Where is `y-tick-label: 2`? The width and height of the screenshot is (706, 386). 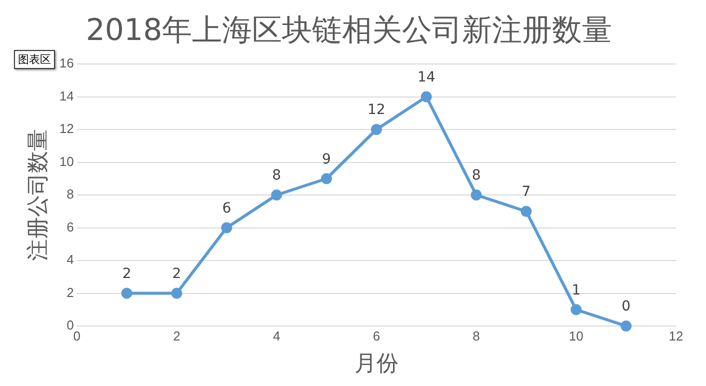
y-tick-label: 2 is located at coordinates (70, 292).